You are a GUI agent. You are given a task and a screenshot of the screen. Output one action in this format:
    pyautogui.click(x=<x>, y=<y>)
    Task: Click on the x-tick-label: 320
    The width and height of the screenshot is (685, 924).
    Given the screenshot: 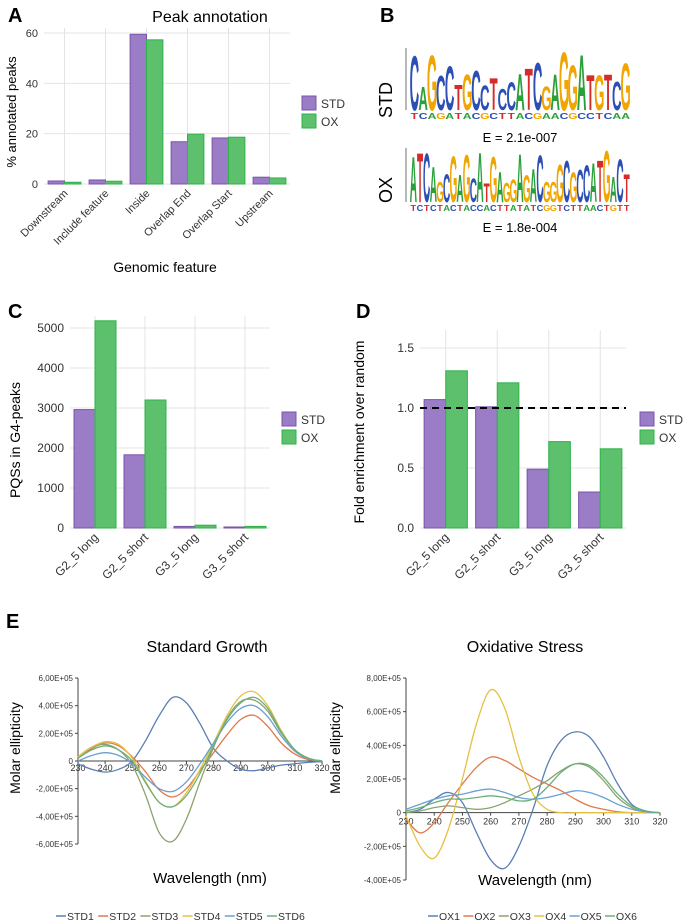 What is the action you would take?
    pyautogui.click(x=321, y=768)
    